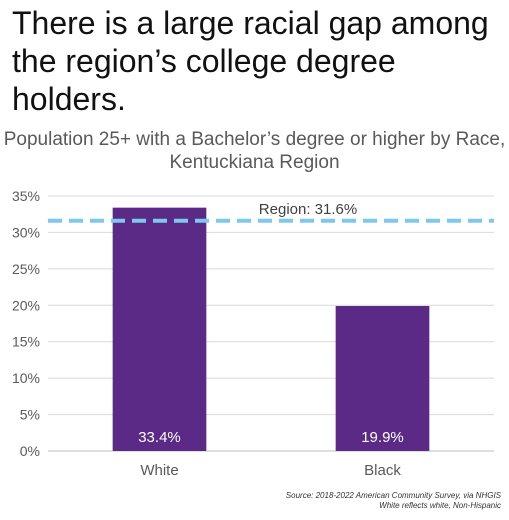  What do you see at coordinates (26, 305) in the screenshot?
I see `y-tick-label: 20%` at bounding box center [26, 305].